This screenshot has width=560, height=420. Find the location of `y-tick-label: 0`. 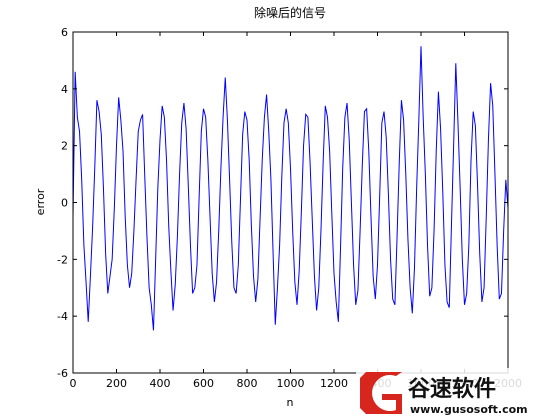

y-tick-label: 0 is located at coordinates (64, 203).